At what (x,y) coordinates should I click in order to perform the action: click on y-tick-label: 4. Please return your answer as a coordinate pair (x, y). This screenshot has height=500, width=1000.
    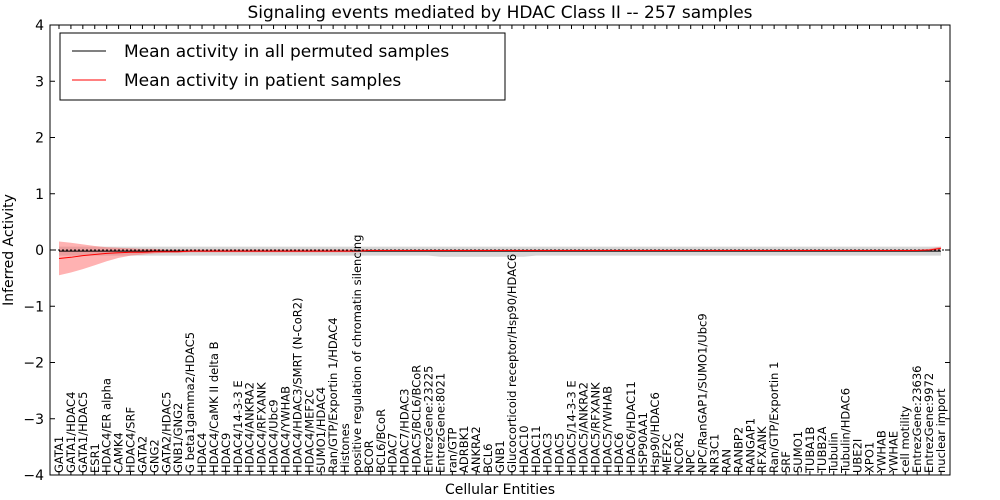
    Looking at the image, I should click on (39, 26).